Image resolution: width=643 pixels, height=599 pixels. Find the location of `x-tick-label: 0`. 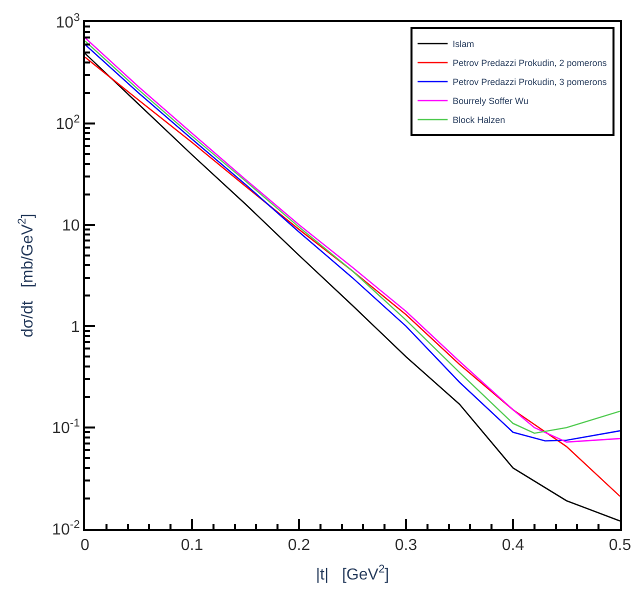

x-tick-label: 0 is located at coordinates (85, 545).